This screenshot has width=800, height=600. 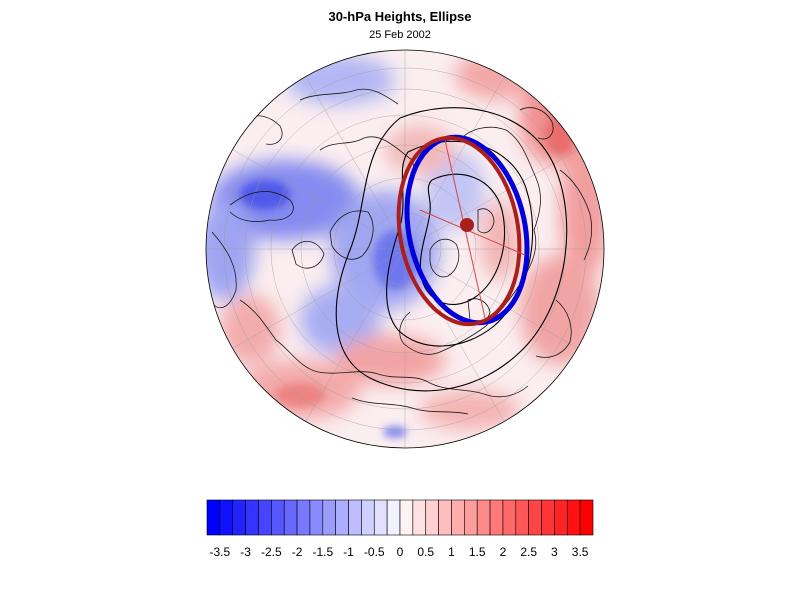 What do you see at coordinates (554, 552) in the screenshot?
I see `colorbar-label: 3` at bounding box center [554, 552].